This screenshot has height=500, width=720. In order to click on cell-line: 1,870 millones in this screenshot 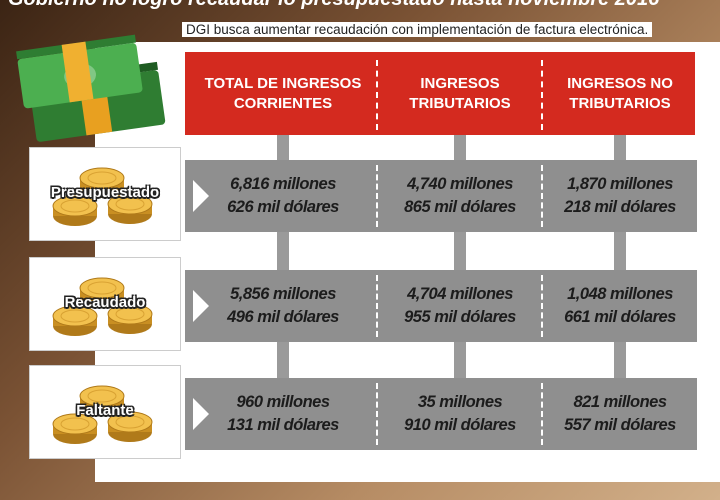, I will do `click(620, 184)`.